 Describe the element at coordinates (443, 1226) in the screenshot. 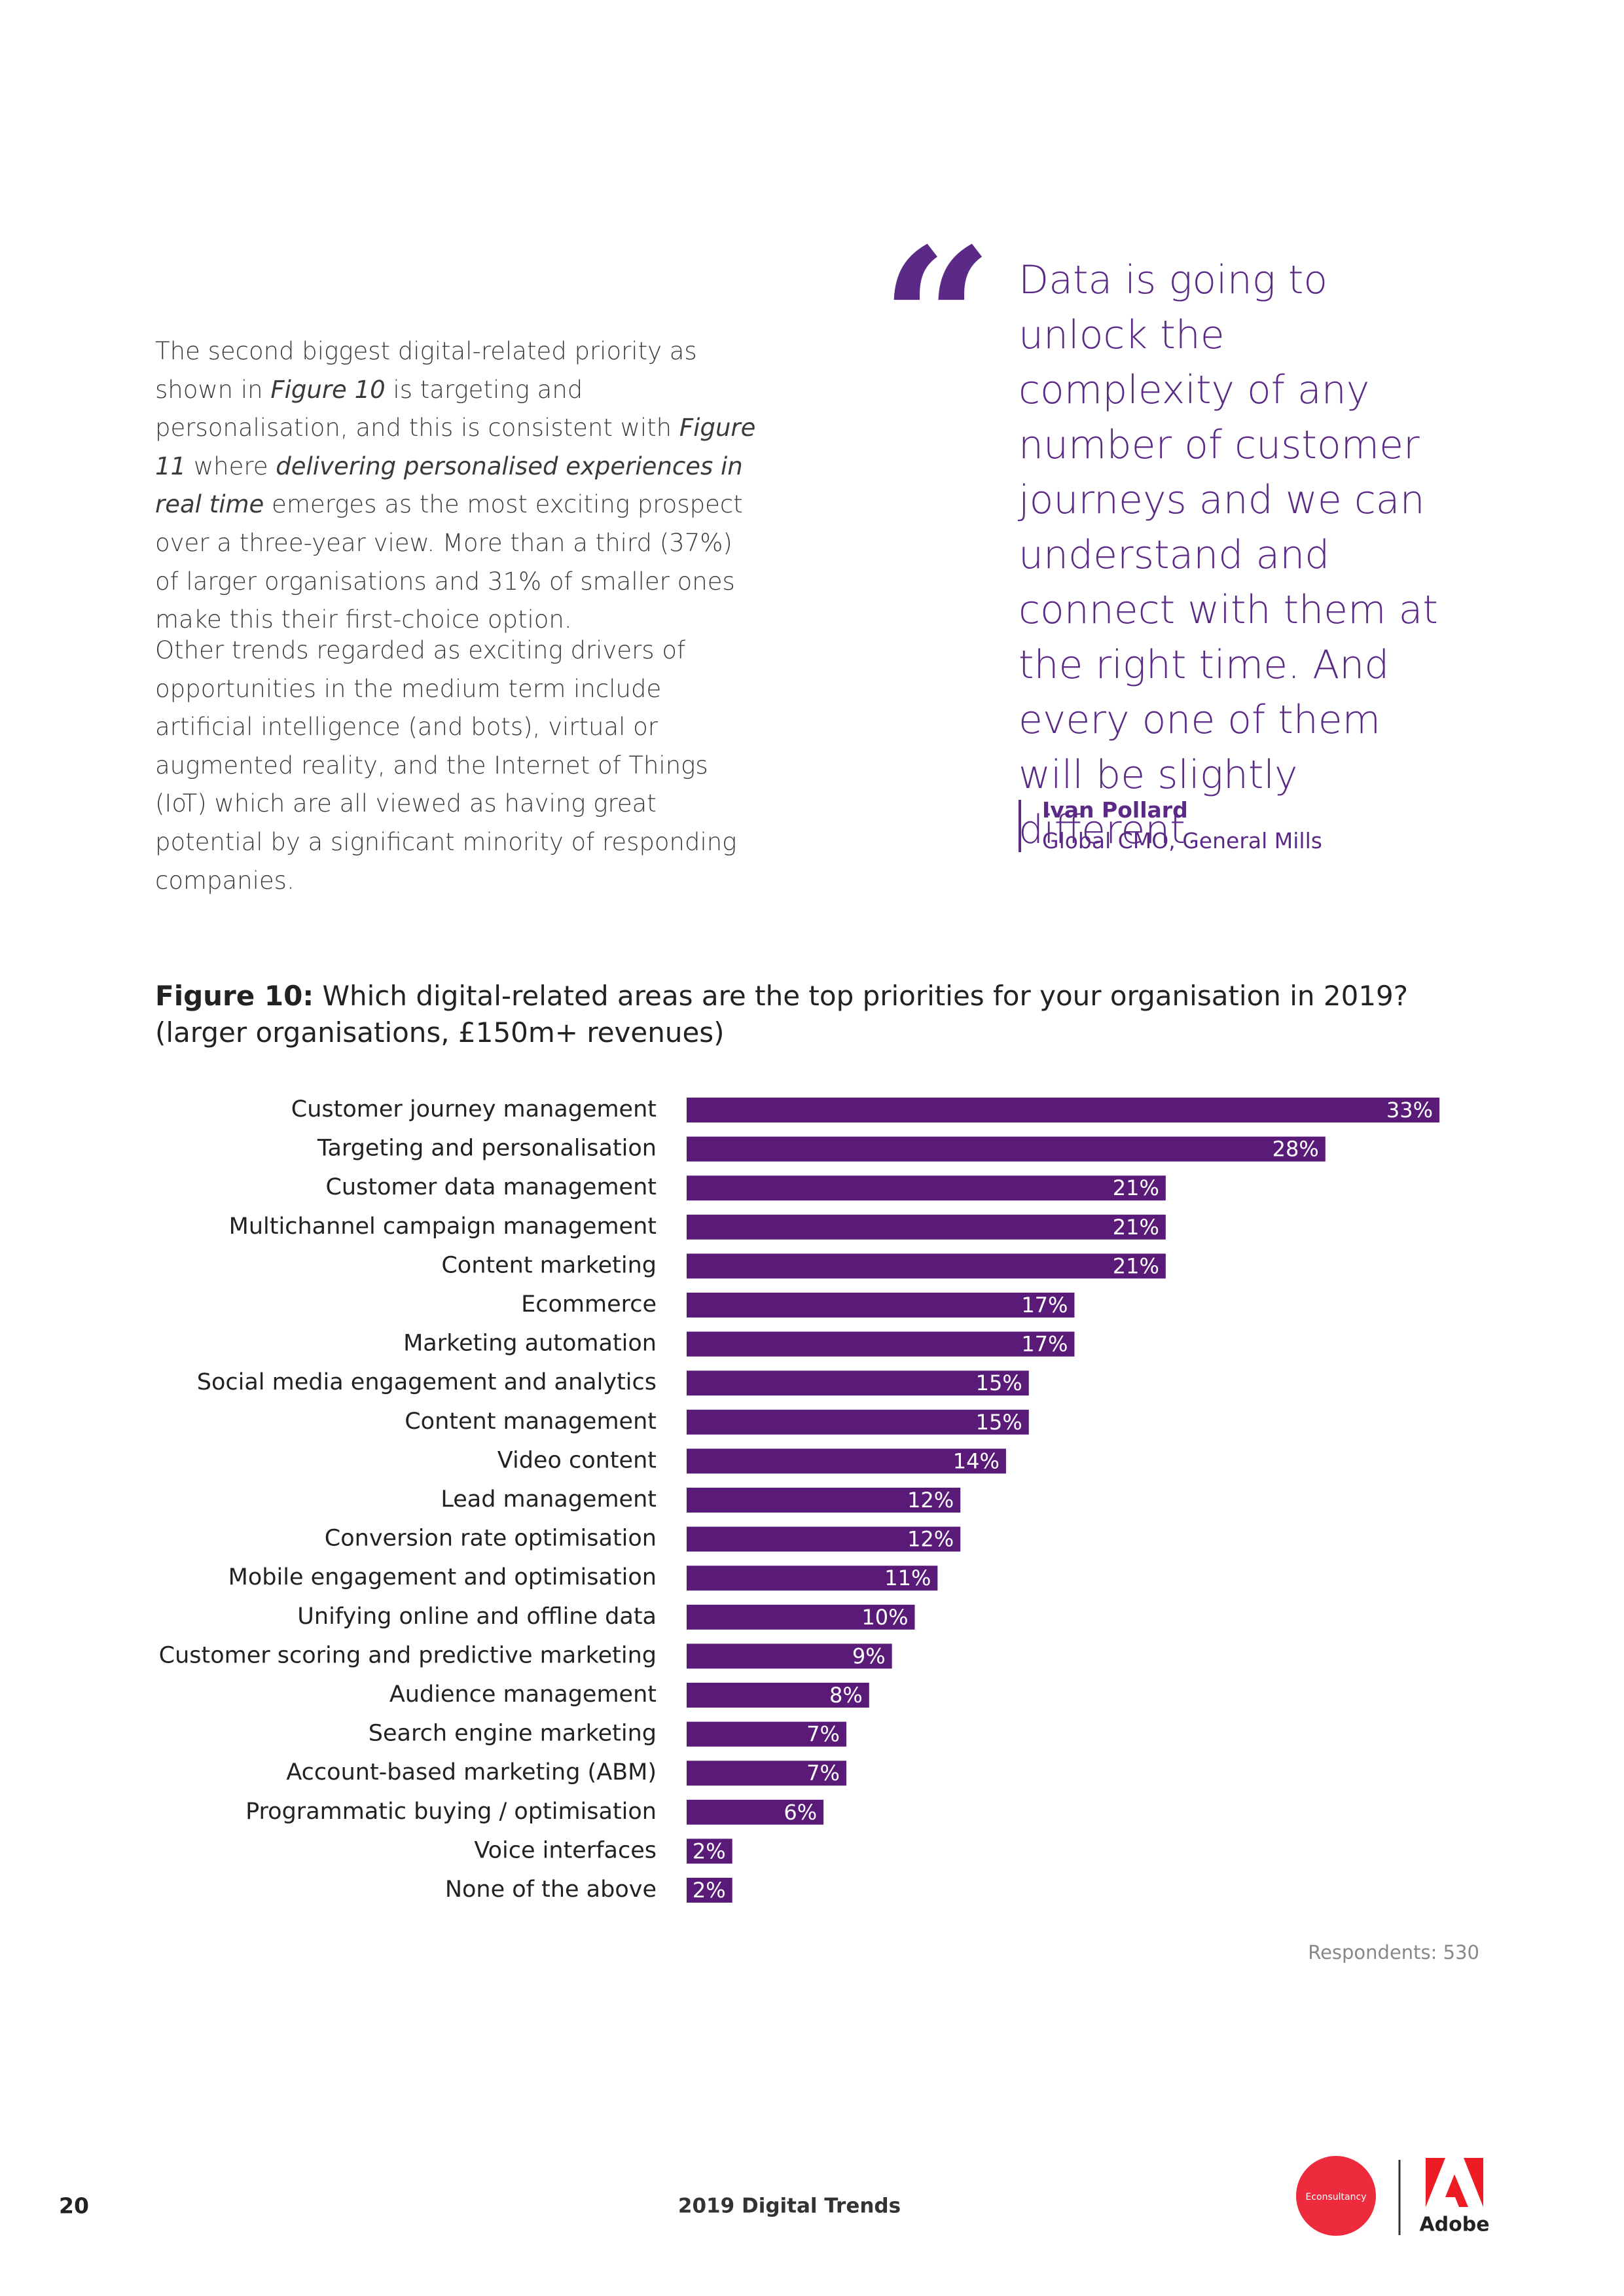

I see `category-label: Multichannel campaign management` at that location.